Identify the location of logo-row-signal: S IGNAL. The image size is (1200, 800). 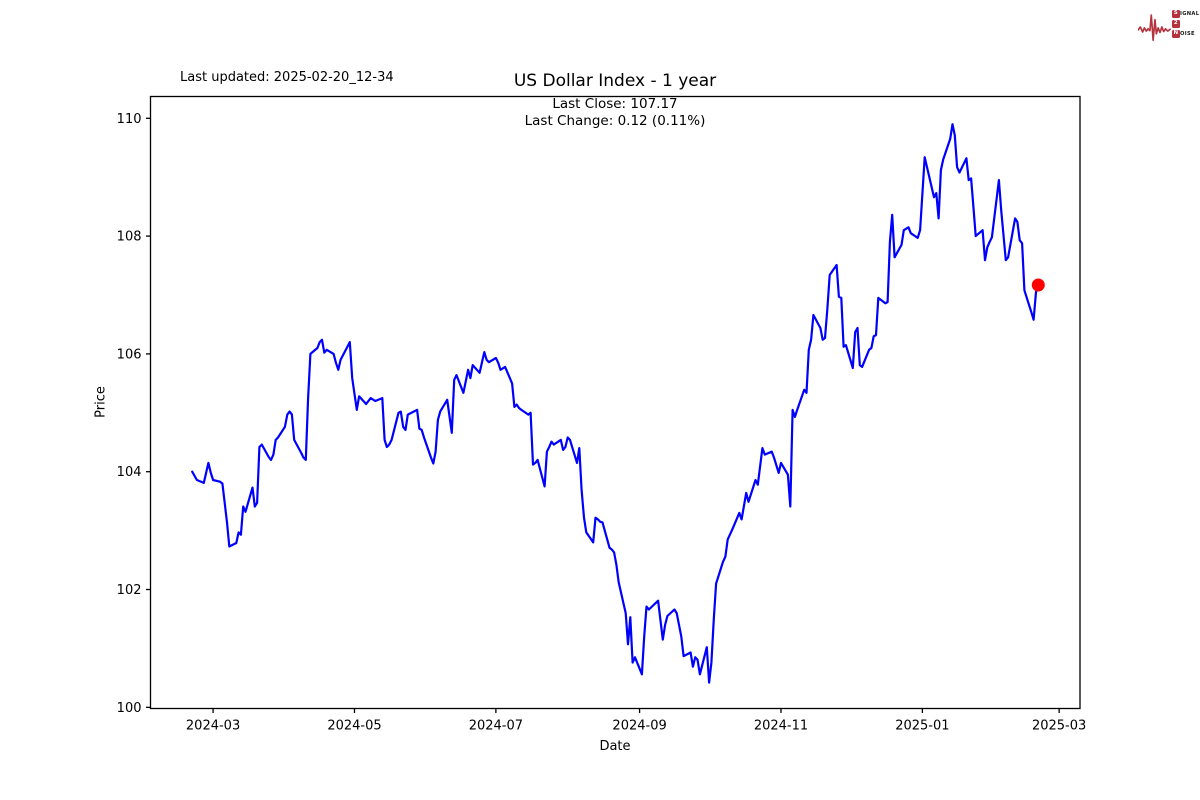
(1185, 14).